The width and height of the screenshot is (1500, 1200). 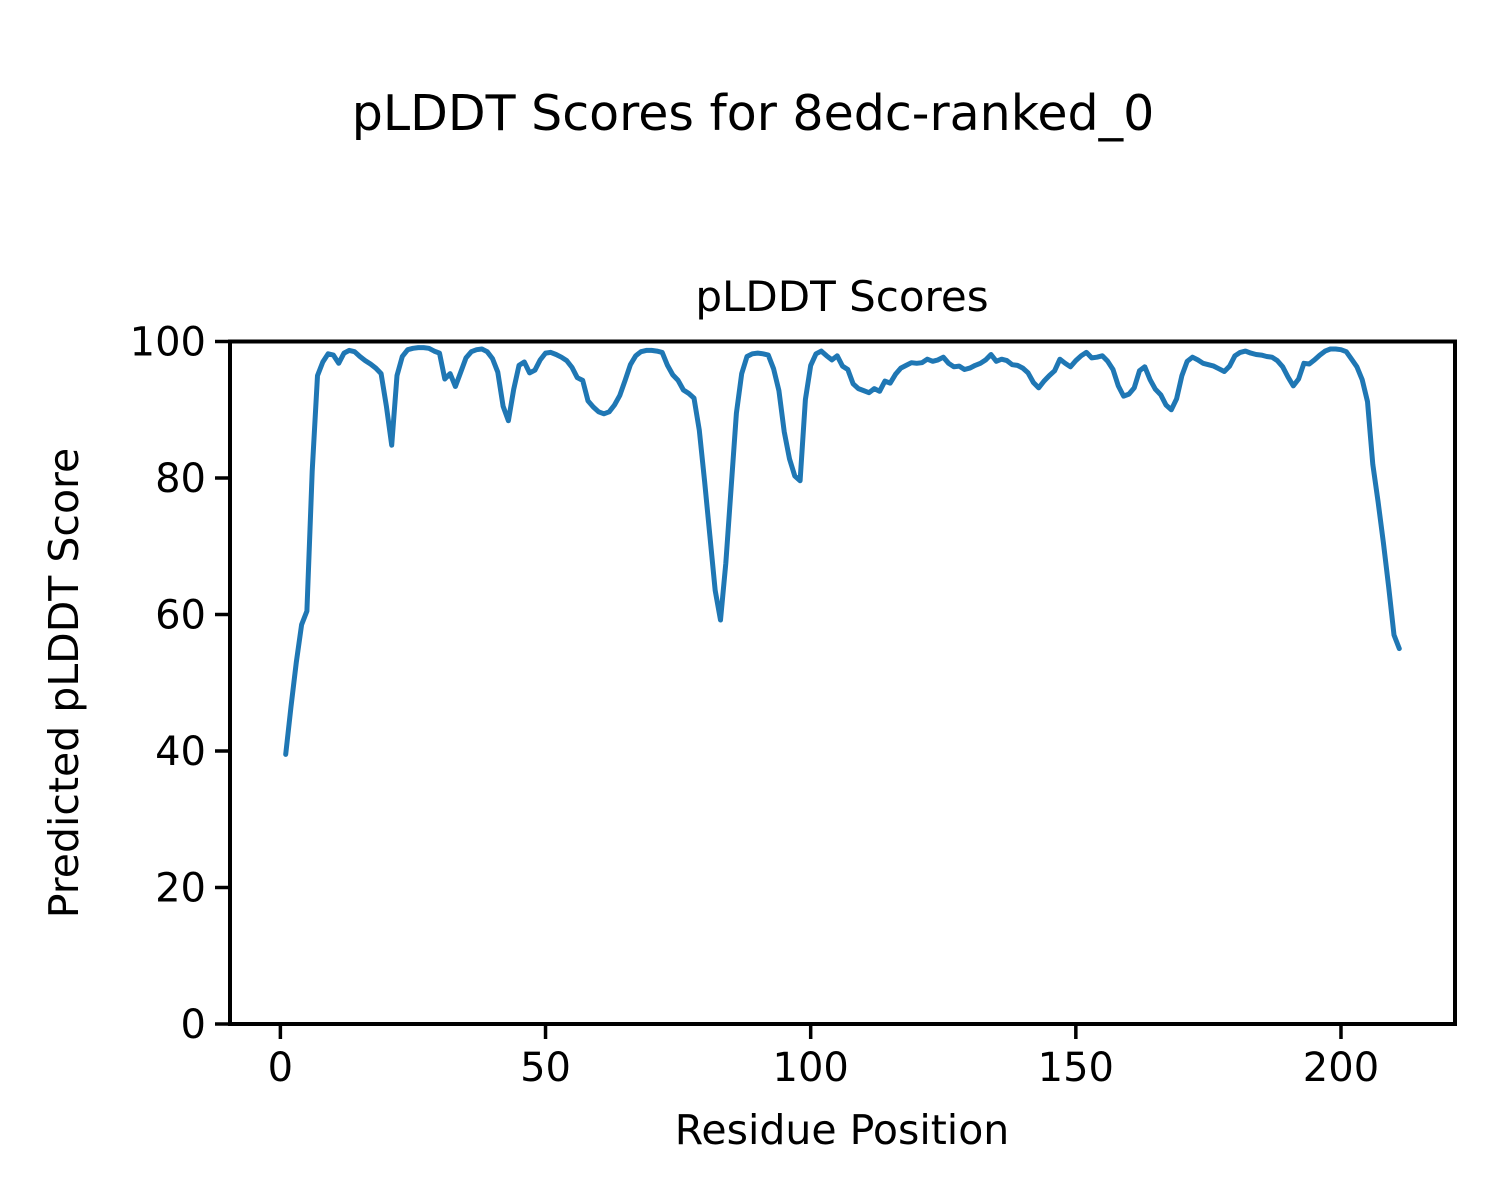 What do you see at coordinates (193, 1025) in the screenshot?
I see `y-tick-label: 0` at bounding box center [193, 1025].